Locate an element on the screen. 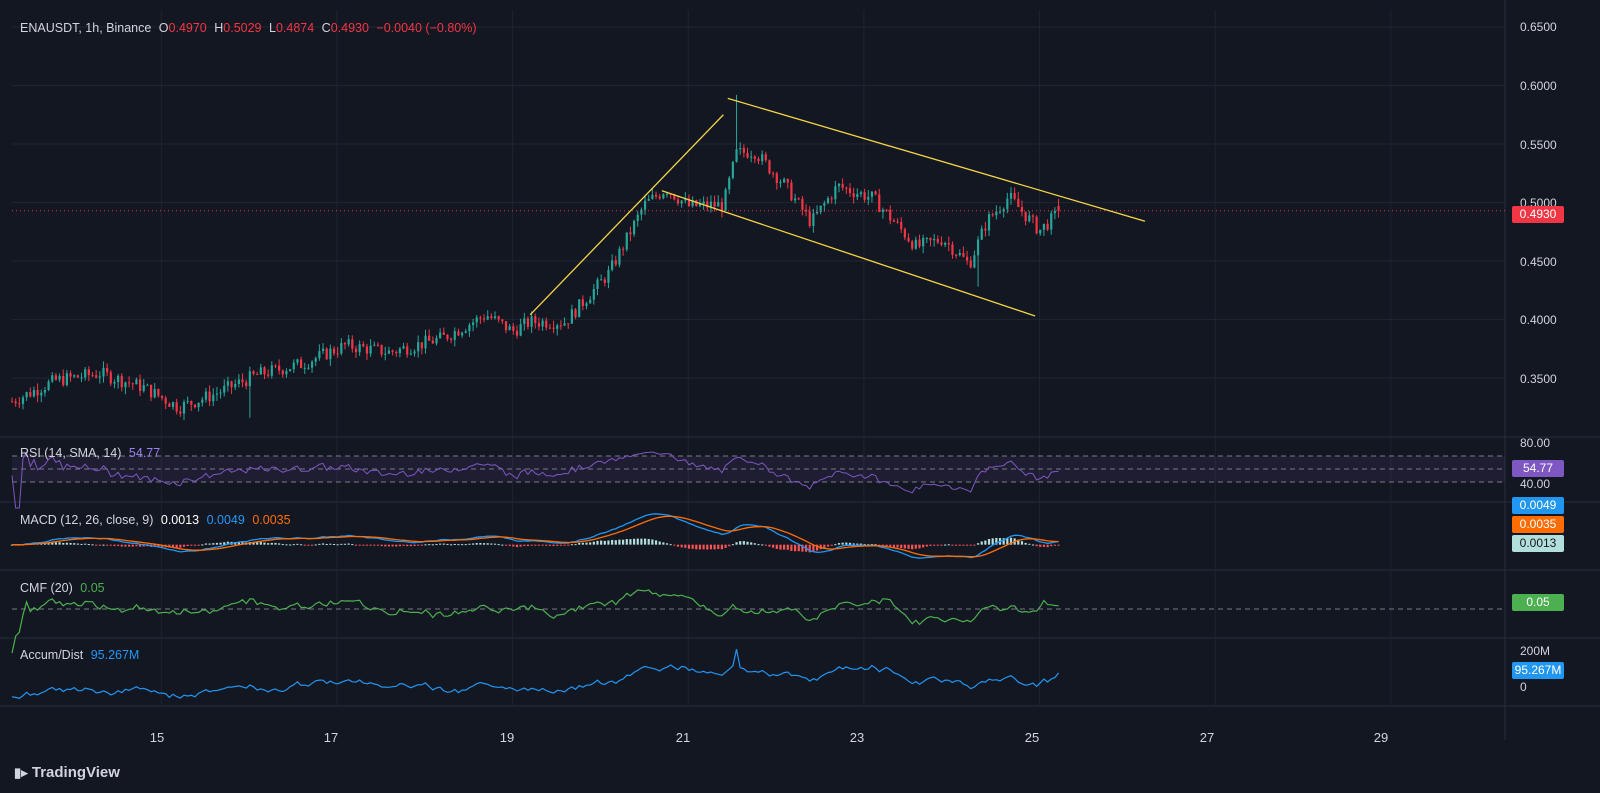 The width and height of the screenshot is (1600, 793). cmf-legend: CMF (20) 0.05 is located at coordinates (64, 588).